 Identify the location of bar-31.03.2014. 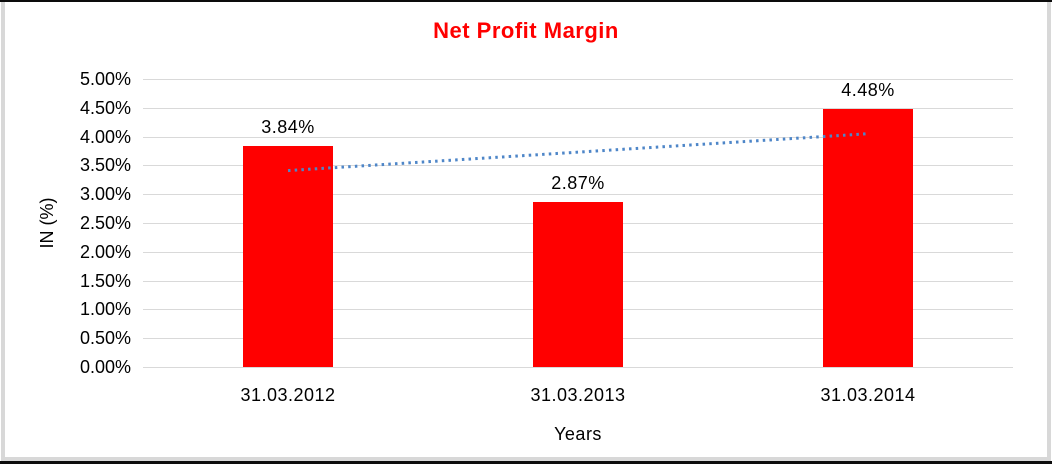
(868, 238).